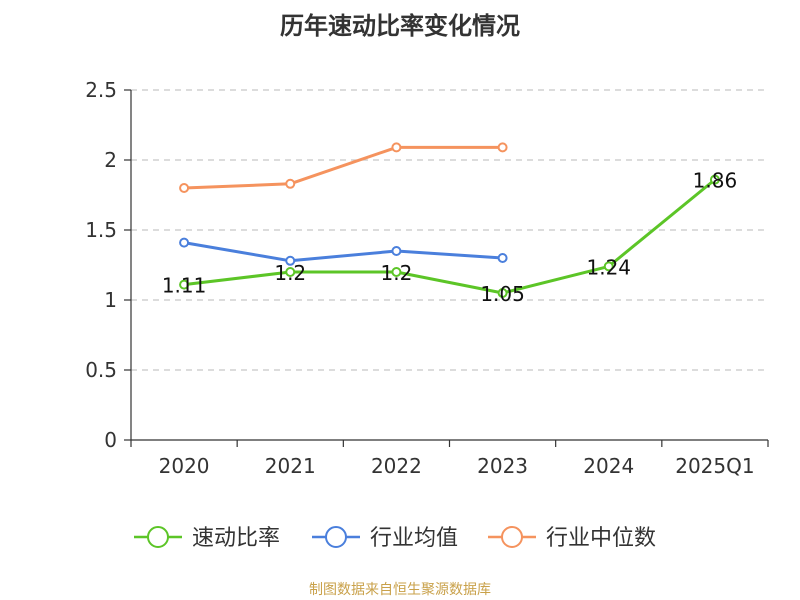  I want to click on legend-label: 速动比率, so click(236, 538).